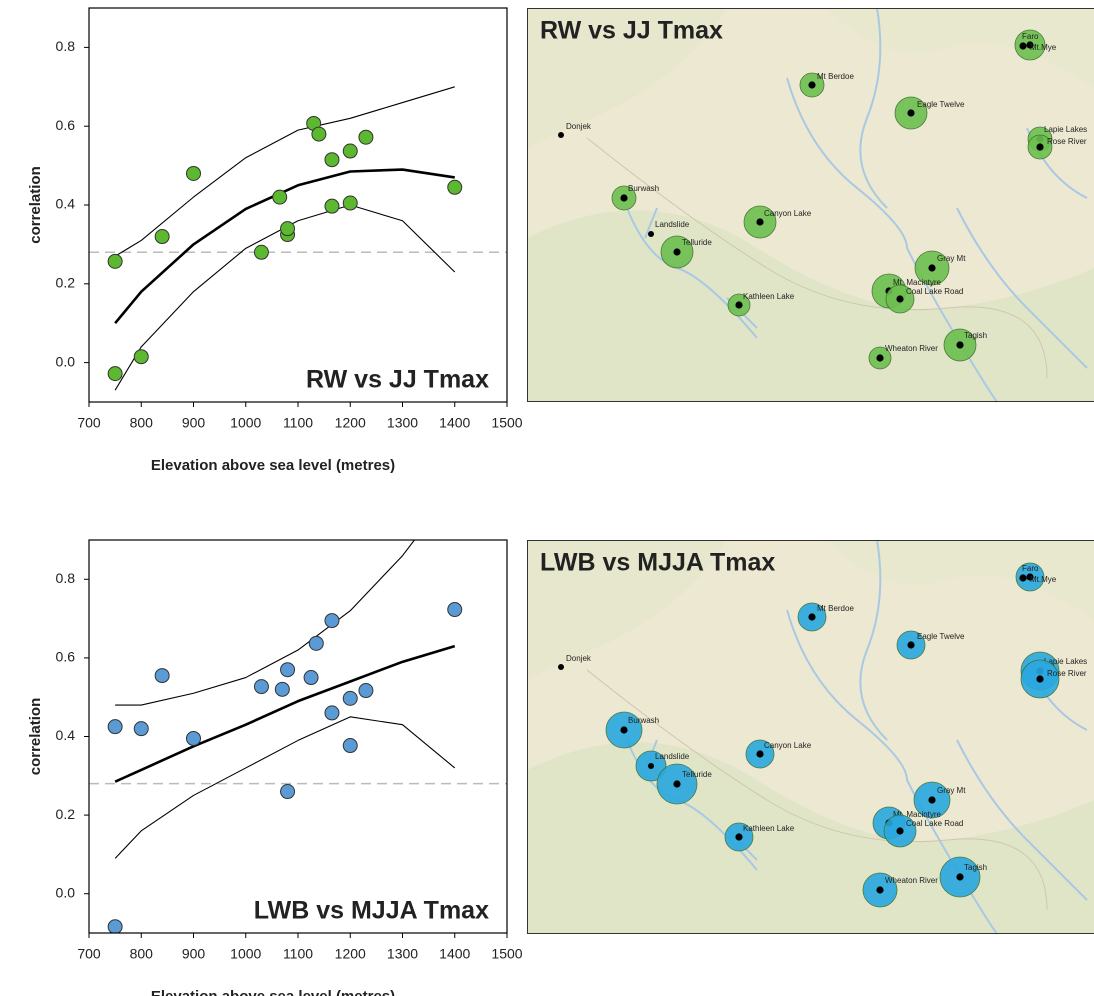 Image resolution: width=1094 pixels, height=996 pixels. What do you see at coordinates (454, 954) in the screenshot?
I see `x-tick-label: 1400` at bounding box center [454, 954].